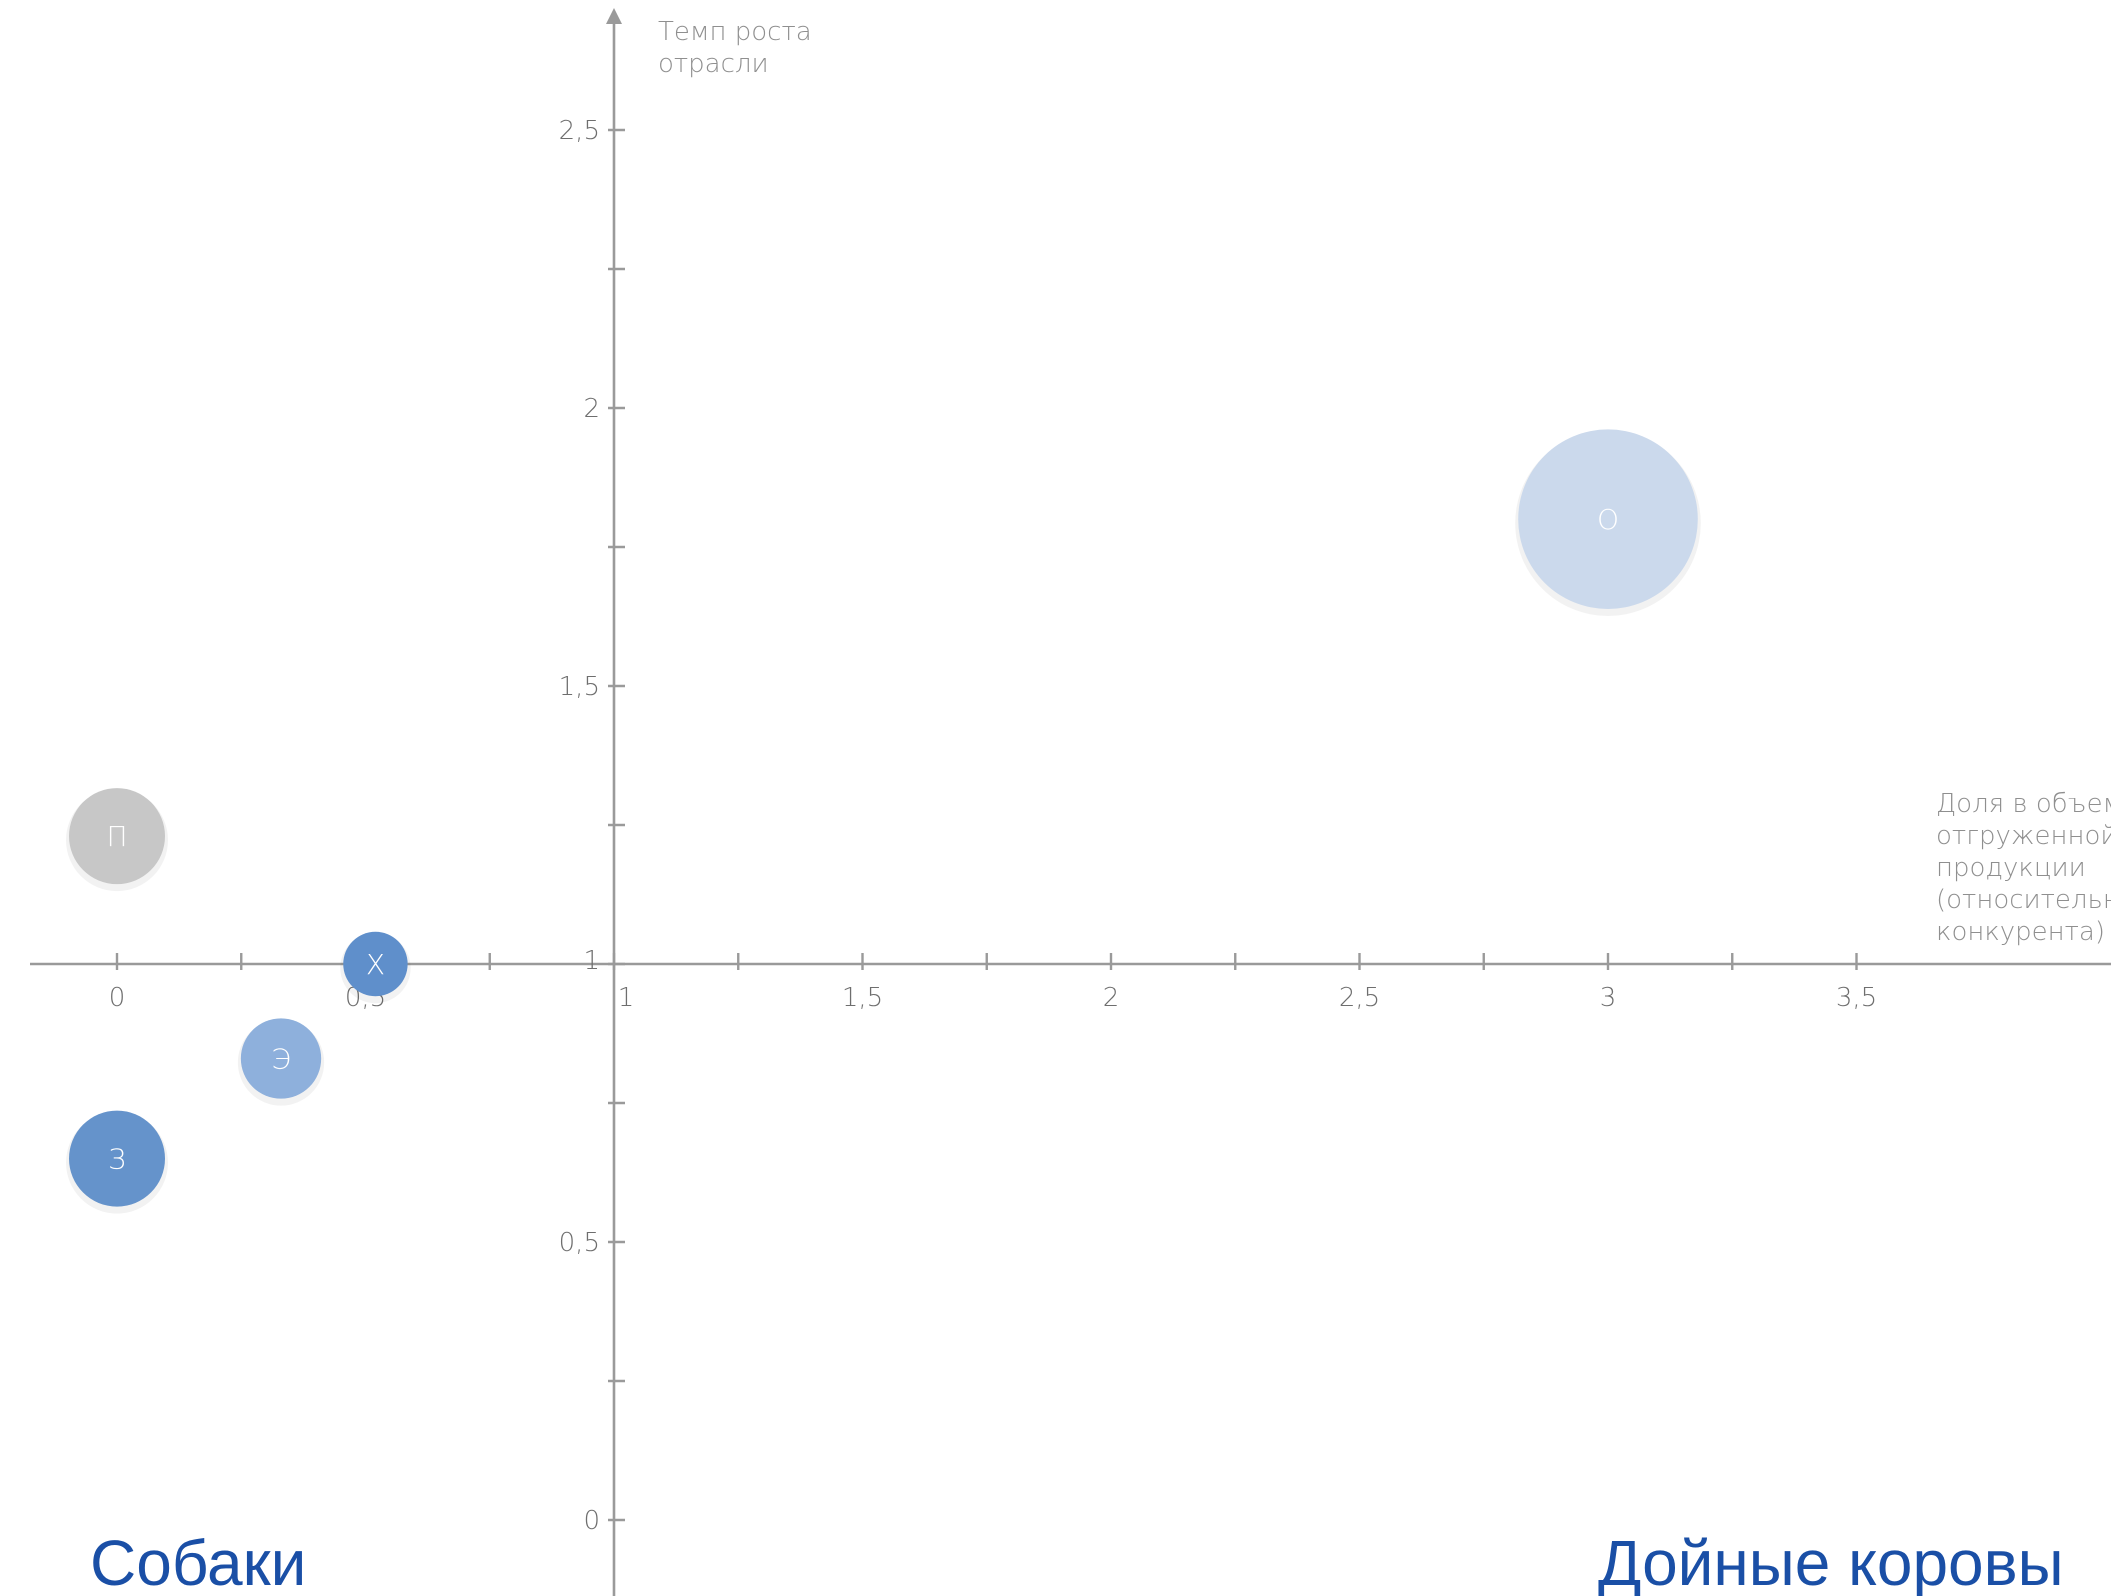 Image resolution: width=2111 pixels, height=1596 pixels. I want to click on bubble-label: О, so click(1608, 519).